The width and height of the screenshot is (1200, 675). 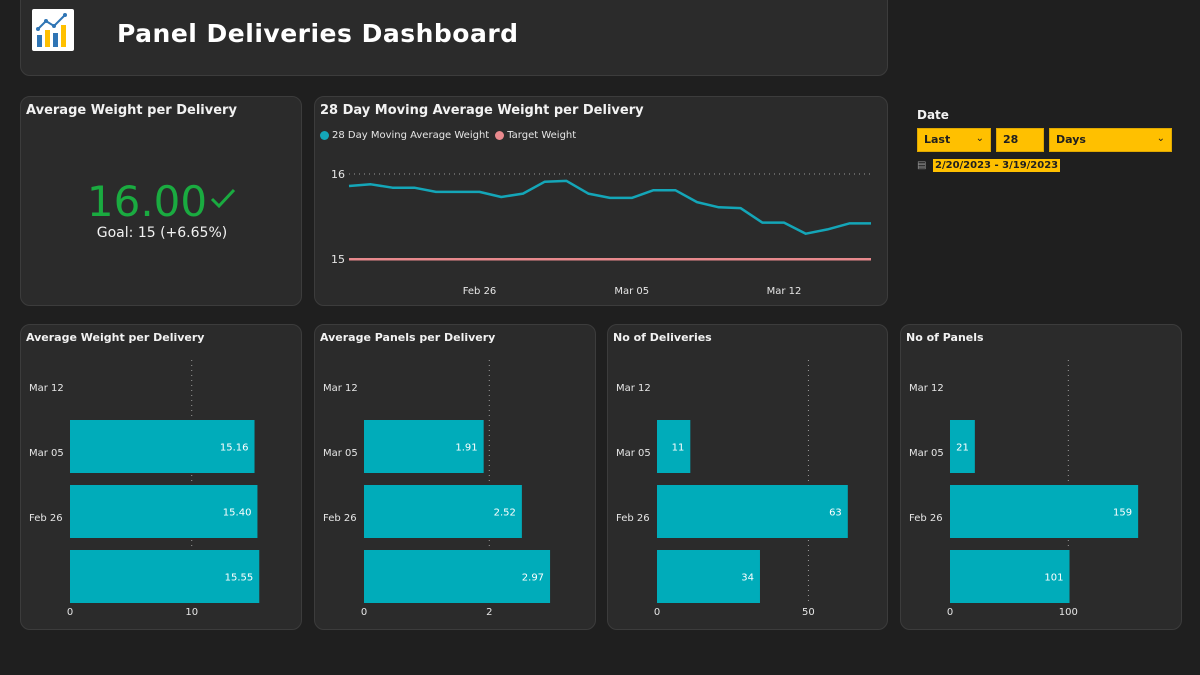 I want to click on legend-dot-target, so click(x=500, y=135).